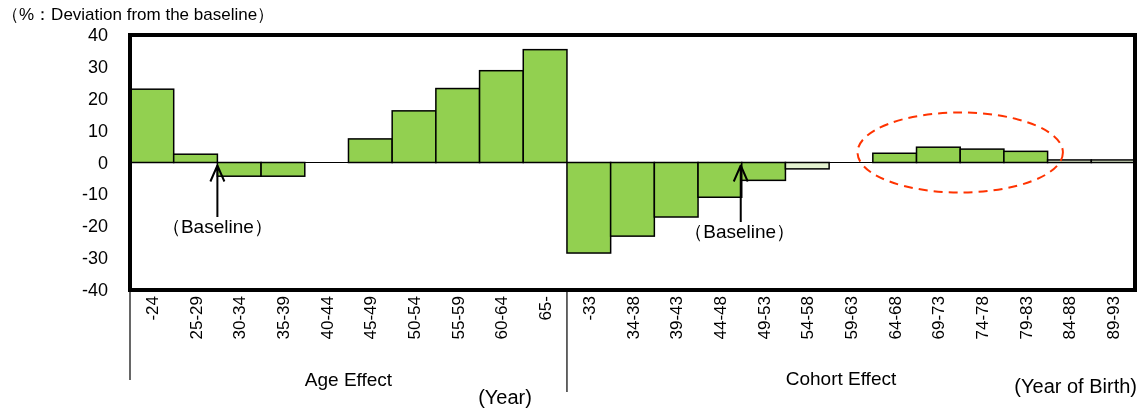  Describe the element at coordinates (97, 130) in the screenshot. I see `y-tick-label: 10` at that location.